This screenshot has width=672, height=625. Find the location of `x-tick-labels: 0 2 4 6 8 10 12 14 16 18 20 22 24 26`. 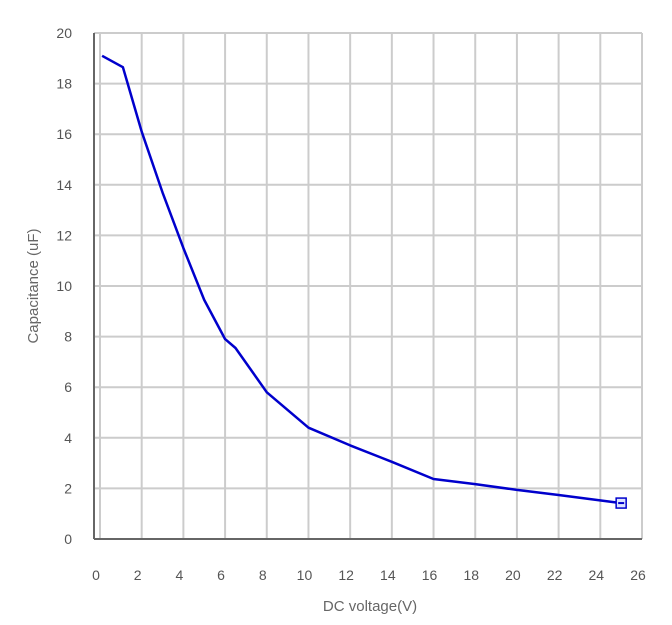

x-tick-labels: 0 2 4 6 8 10 12 14 16 18 20 22 24 26 is located at coordinates (369, 575).